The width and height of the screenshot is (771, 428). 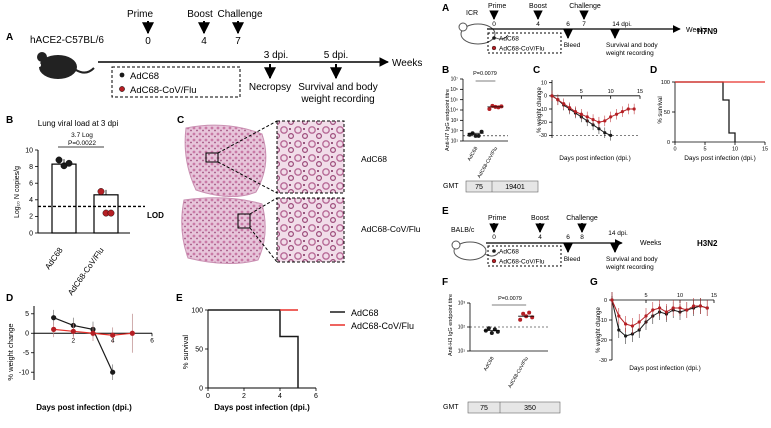 I want to click on mouse-strain-label: ICR, so click(x=472, y=13).